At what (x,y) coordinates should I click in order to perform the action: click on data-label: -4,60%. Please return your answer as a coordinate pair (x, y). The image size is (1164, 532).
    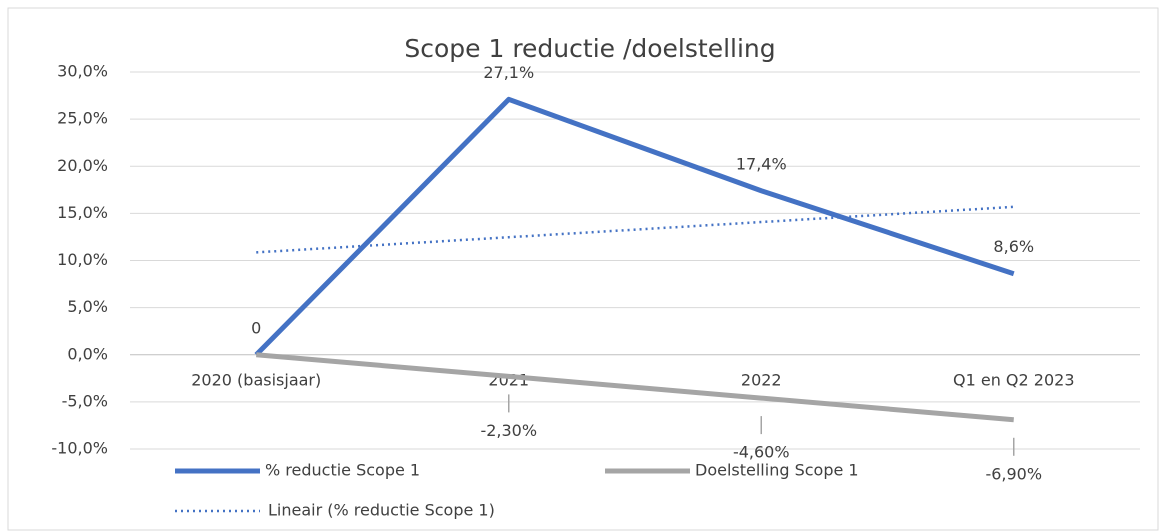
    Looking at the image, I should click on (761, 452).